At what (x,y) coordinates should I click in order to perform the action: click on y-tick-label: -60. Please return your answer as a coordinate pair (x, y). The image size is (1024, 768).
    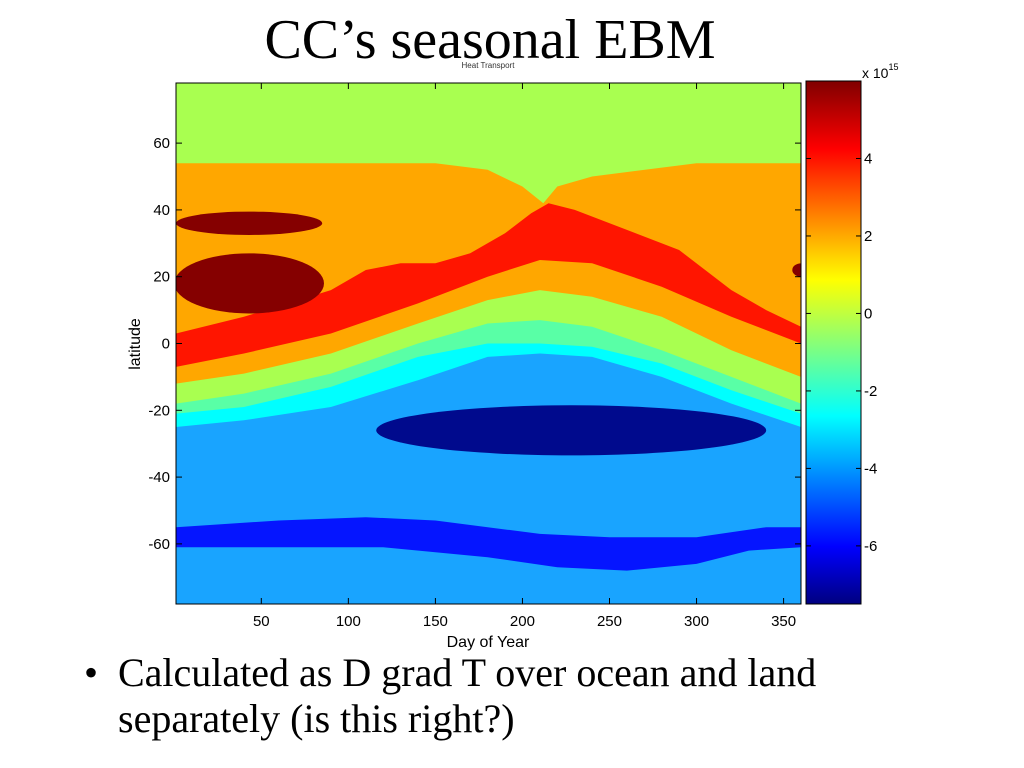
    Looking at the image, I should click on (159, 544).